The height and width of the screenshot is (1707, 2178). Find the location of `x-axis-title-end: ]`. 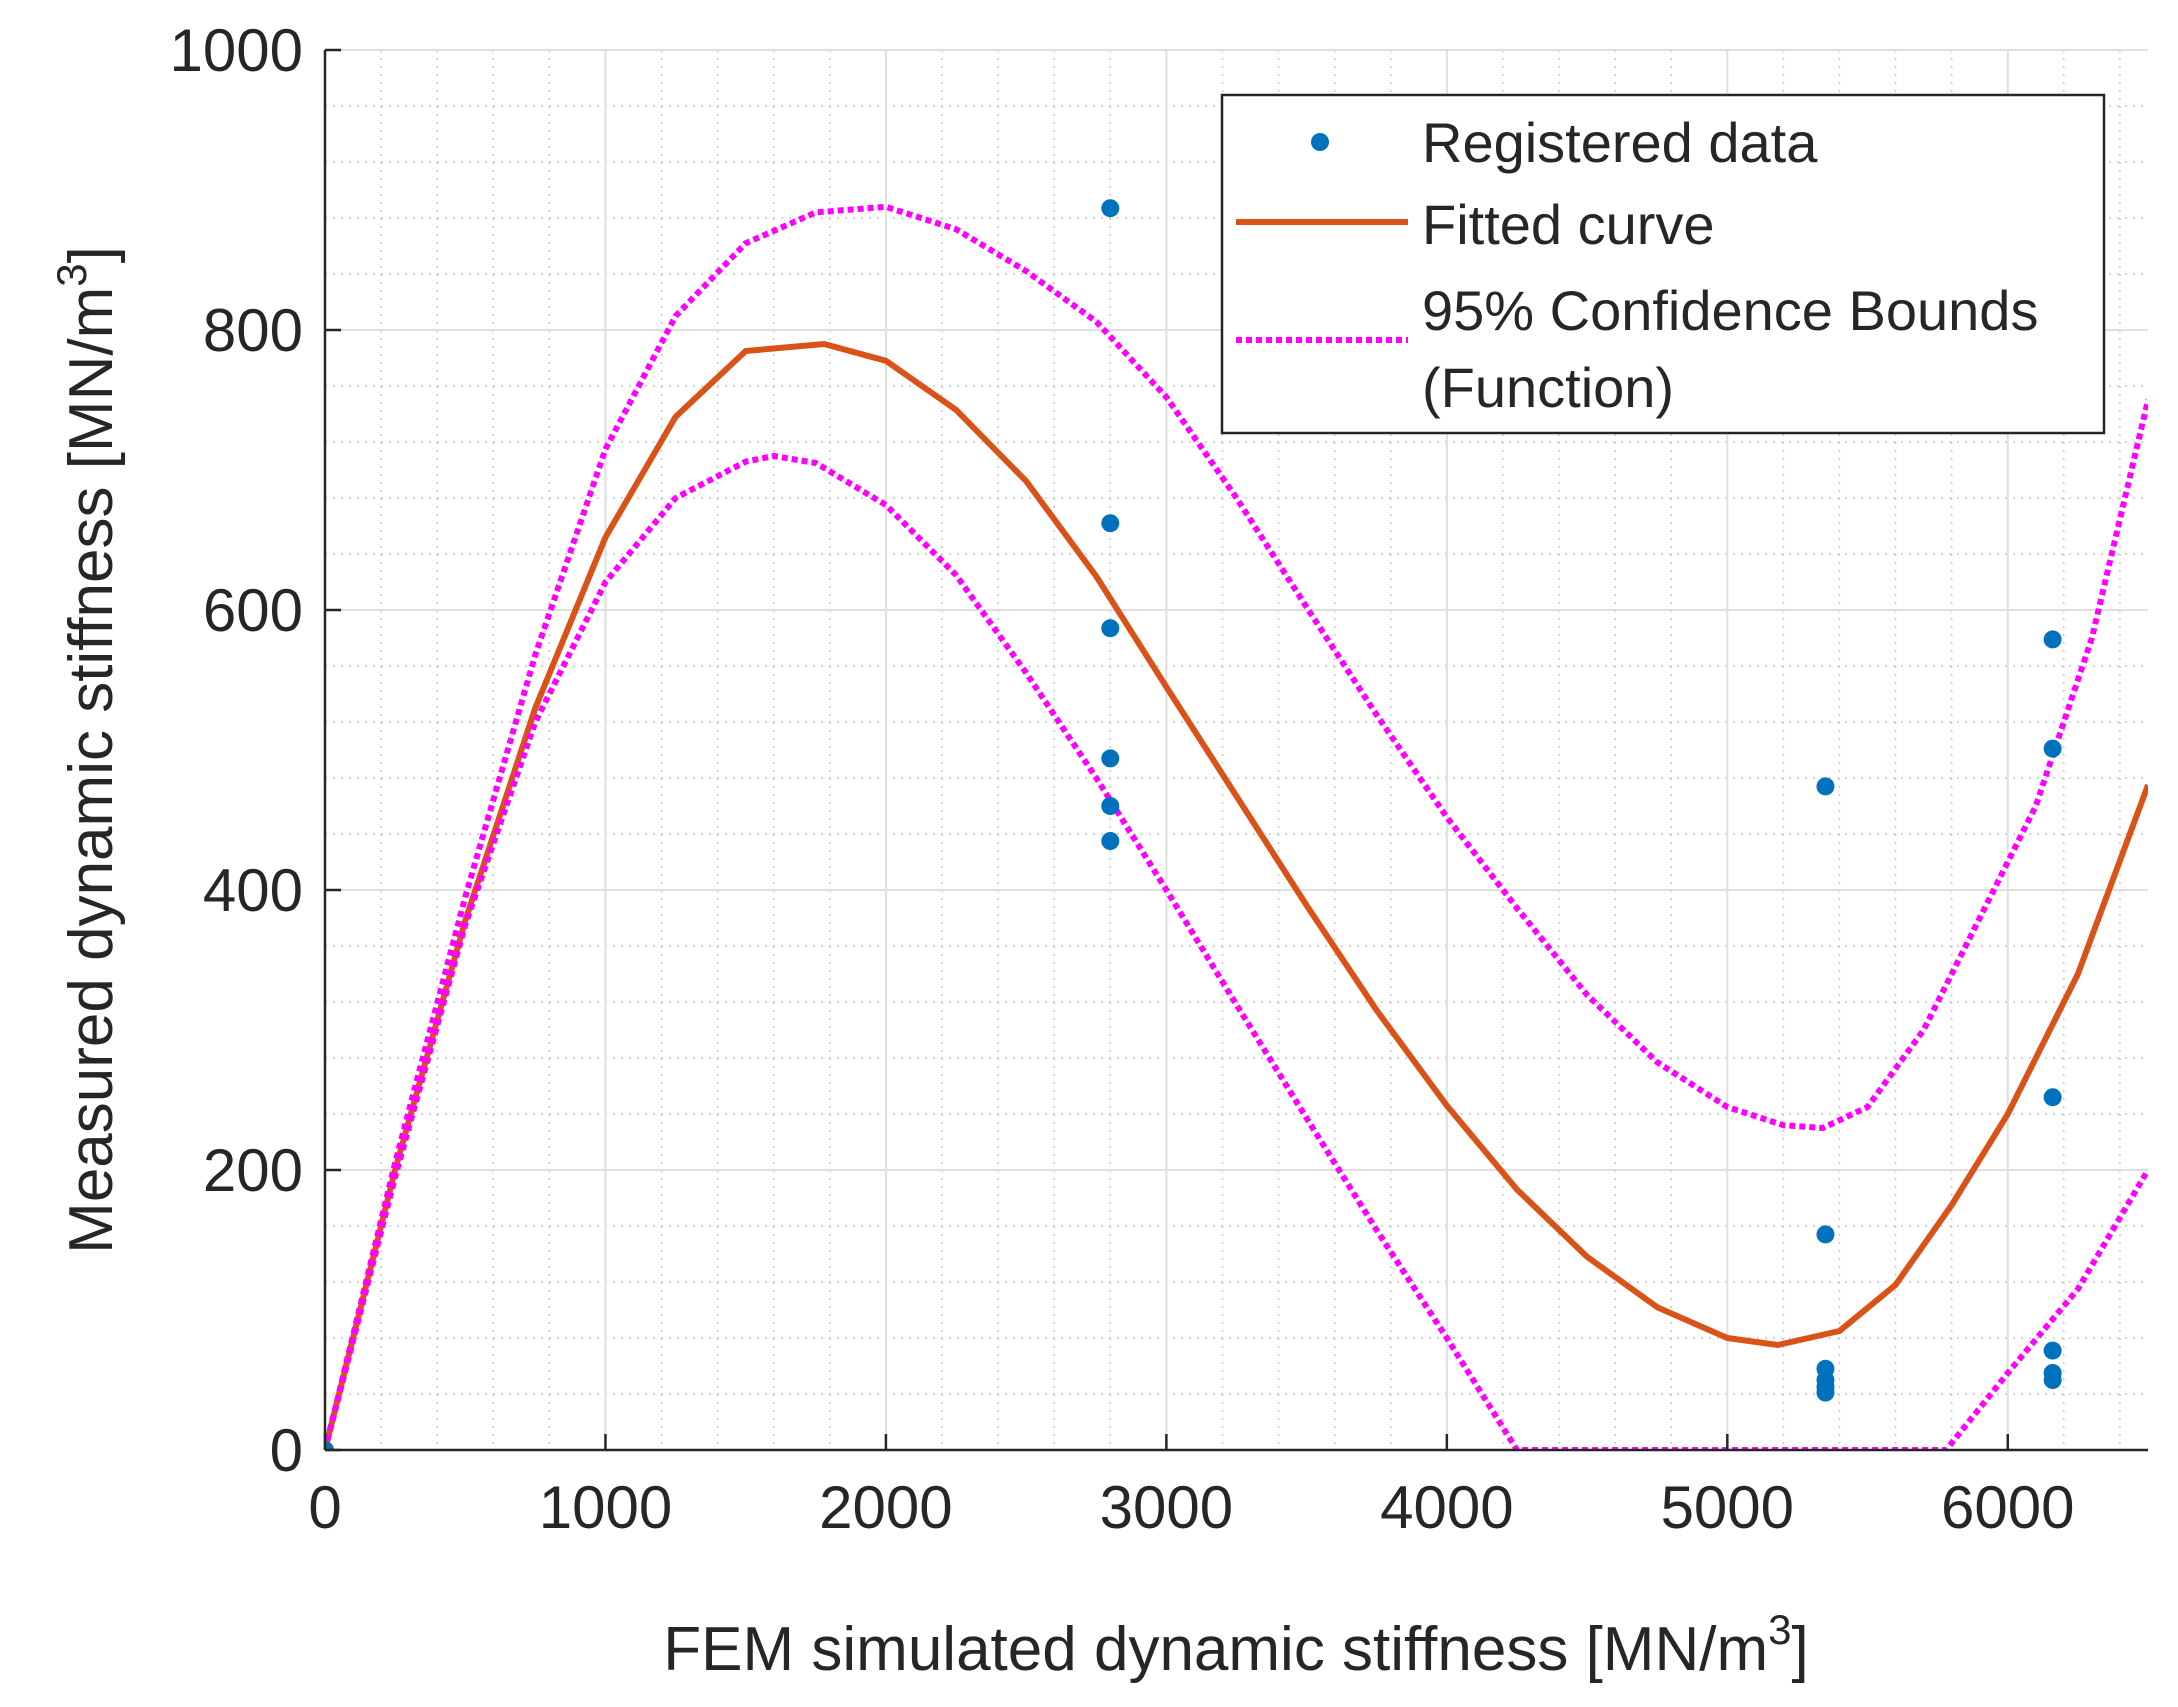

x-axis-title-end: ] is located at coordinates (1799, 1649).